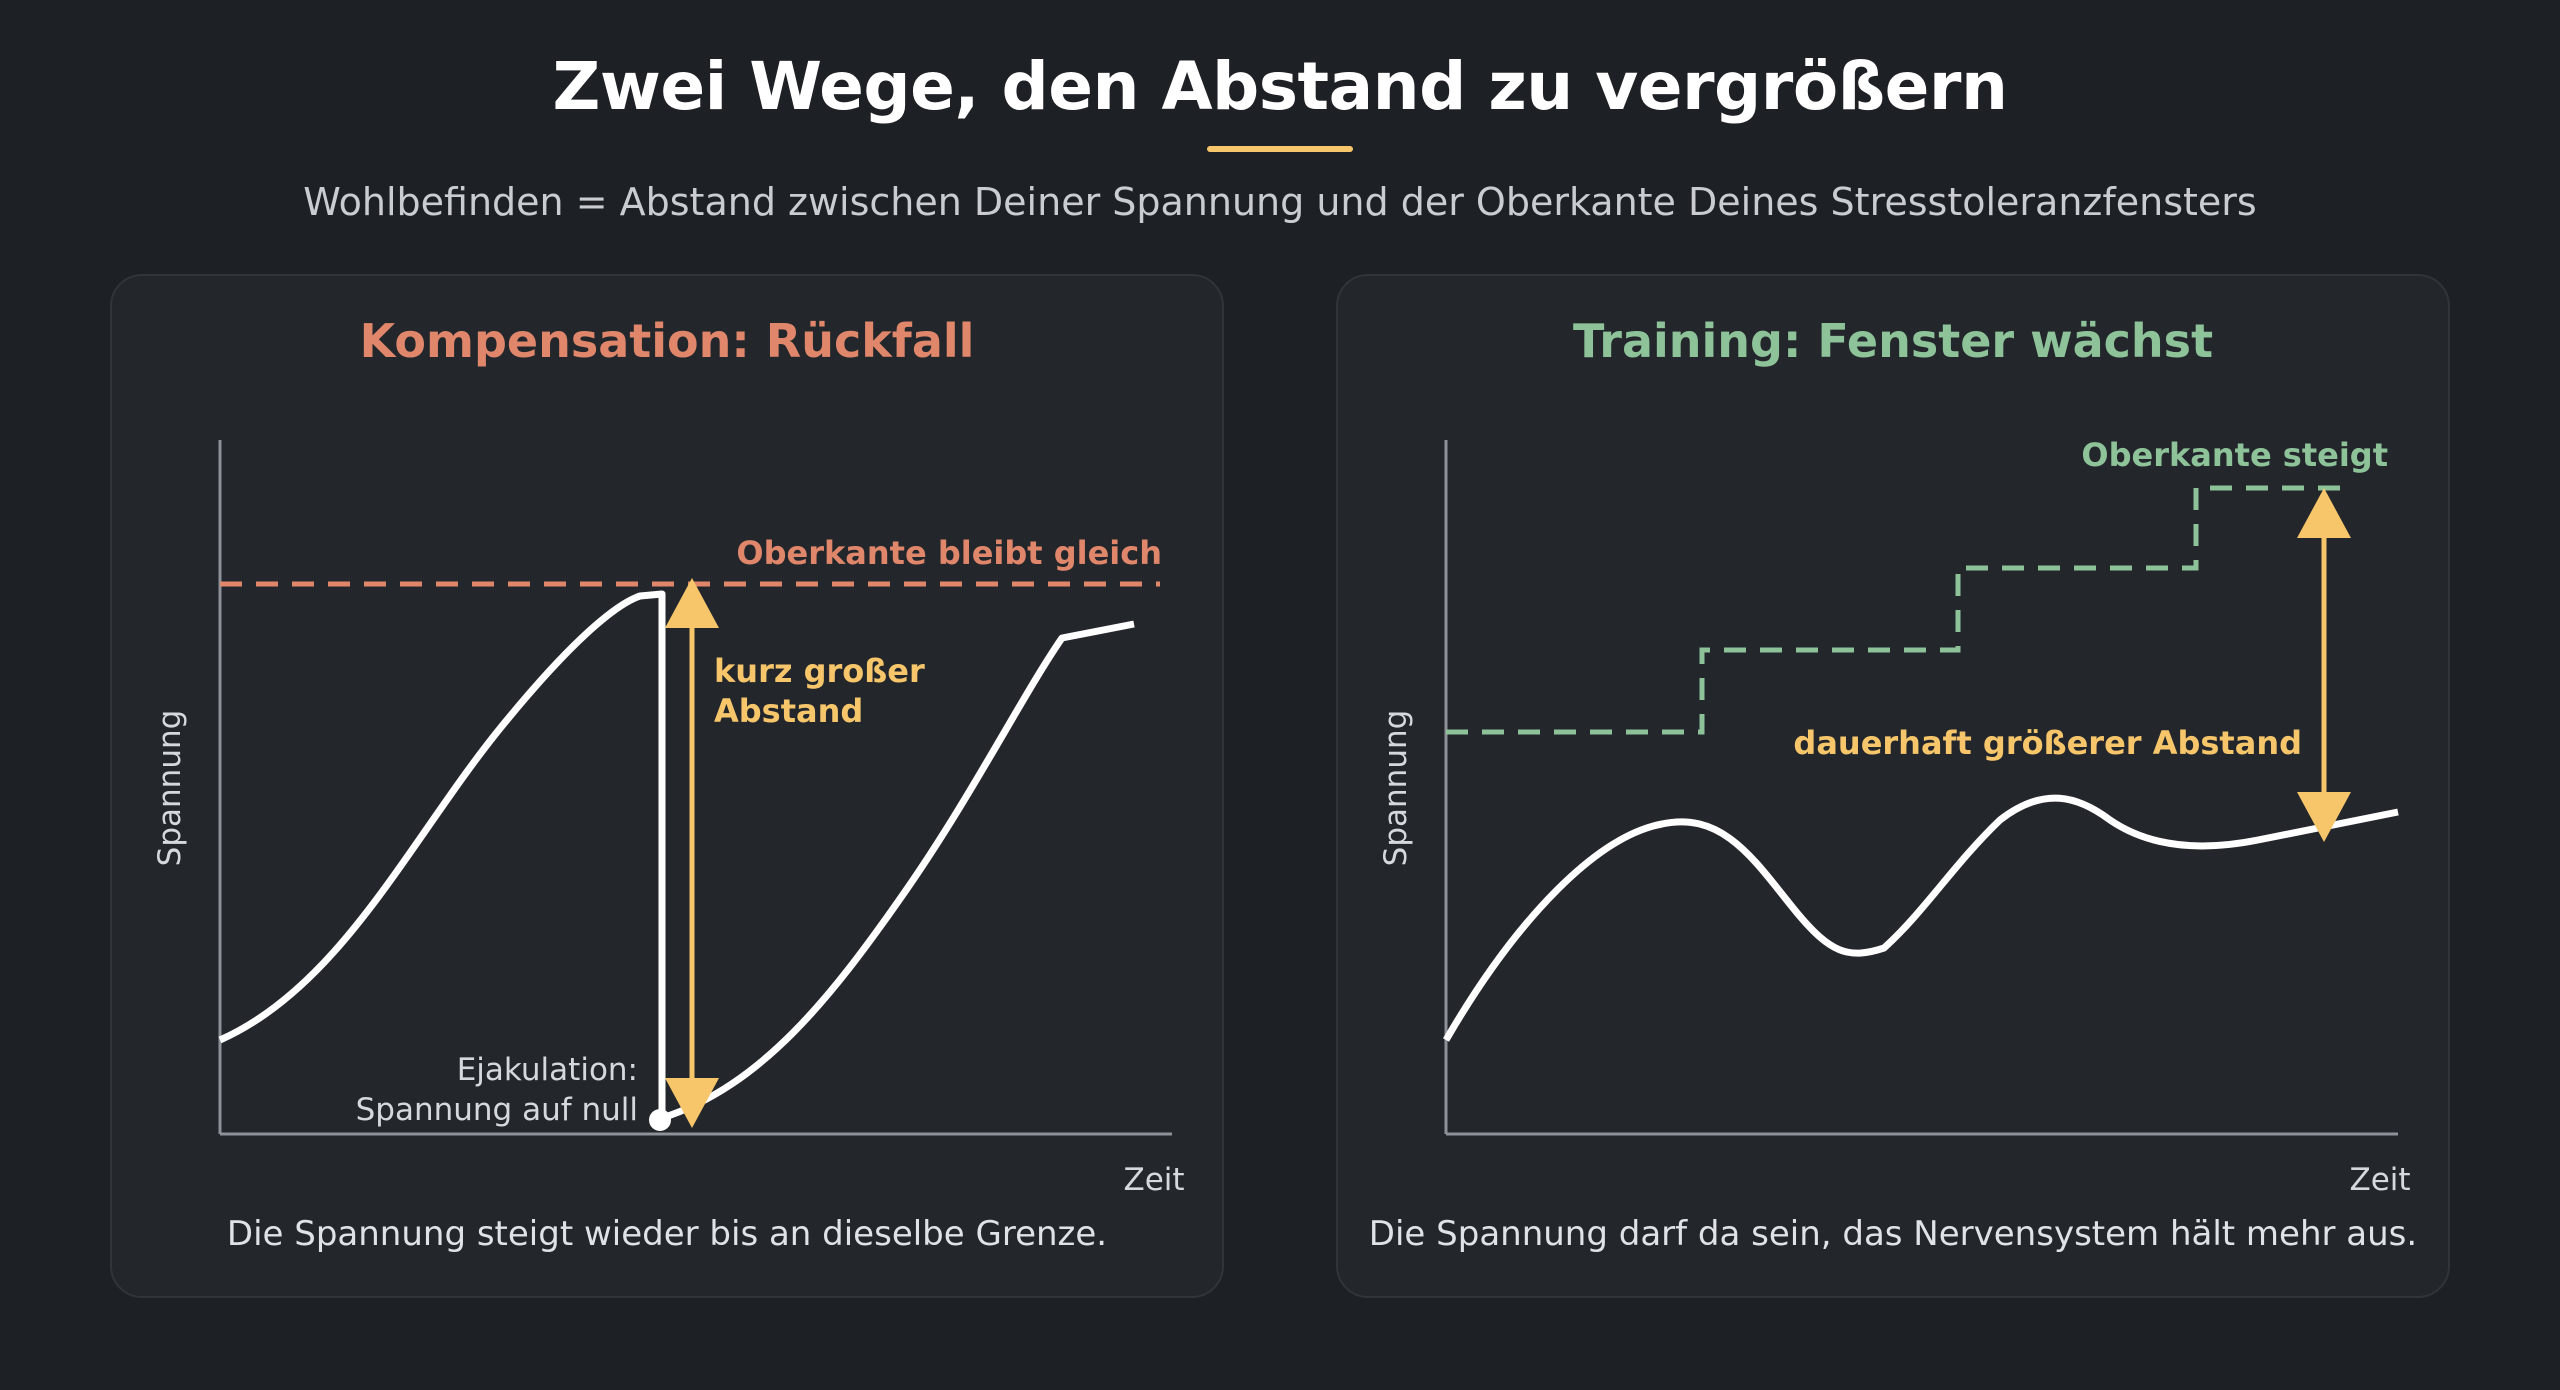  I want to click on compensation-panel-title: Kompensation: Rückfall, so click(667, 341).